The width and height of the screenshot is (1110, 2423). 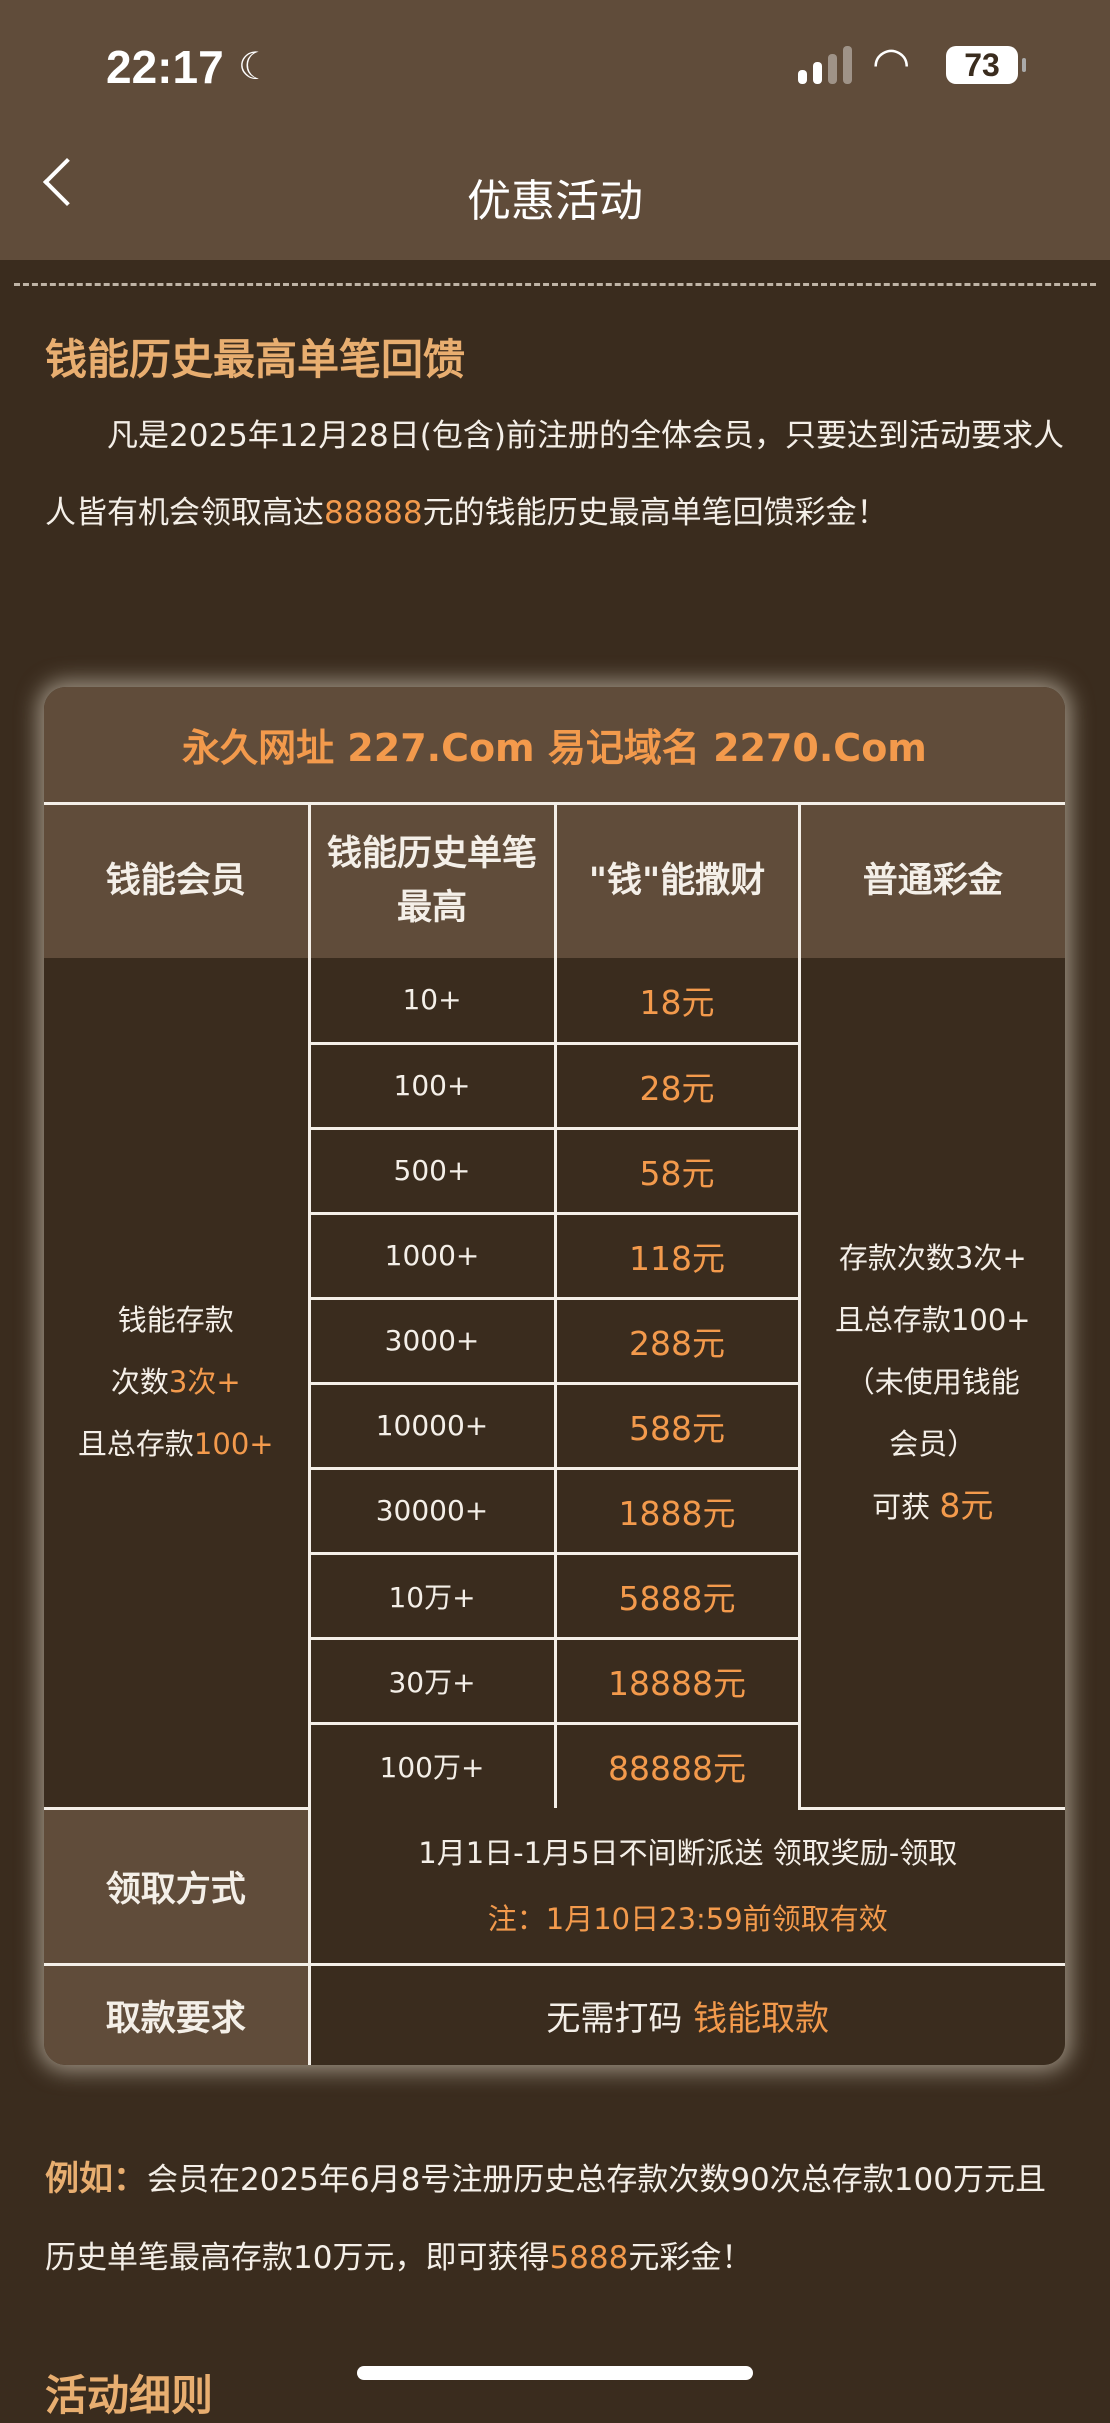 I want to click on req-line: 钱能存款, so click(x=175, y=1320).